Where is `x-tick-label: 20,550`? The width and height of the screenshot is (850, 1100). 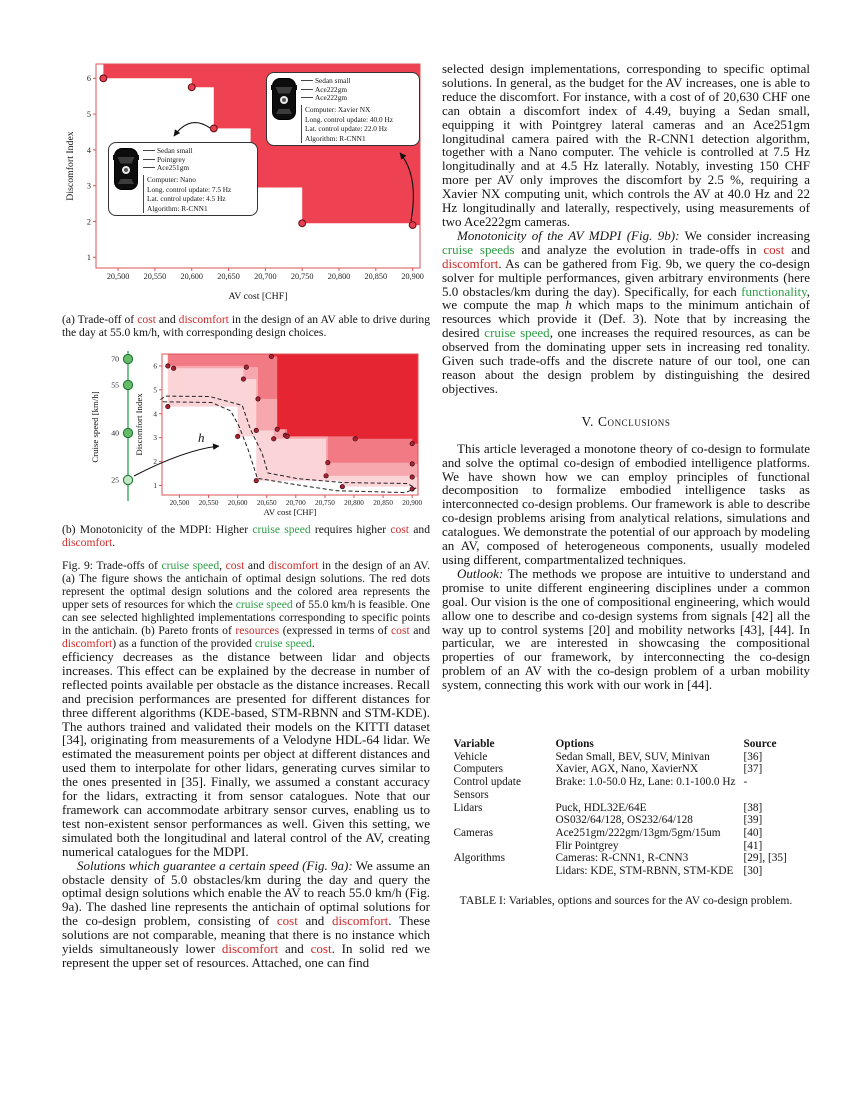
x-tick-label: 20,550 is located at coordinates (155, 276).